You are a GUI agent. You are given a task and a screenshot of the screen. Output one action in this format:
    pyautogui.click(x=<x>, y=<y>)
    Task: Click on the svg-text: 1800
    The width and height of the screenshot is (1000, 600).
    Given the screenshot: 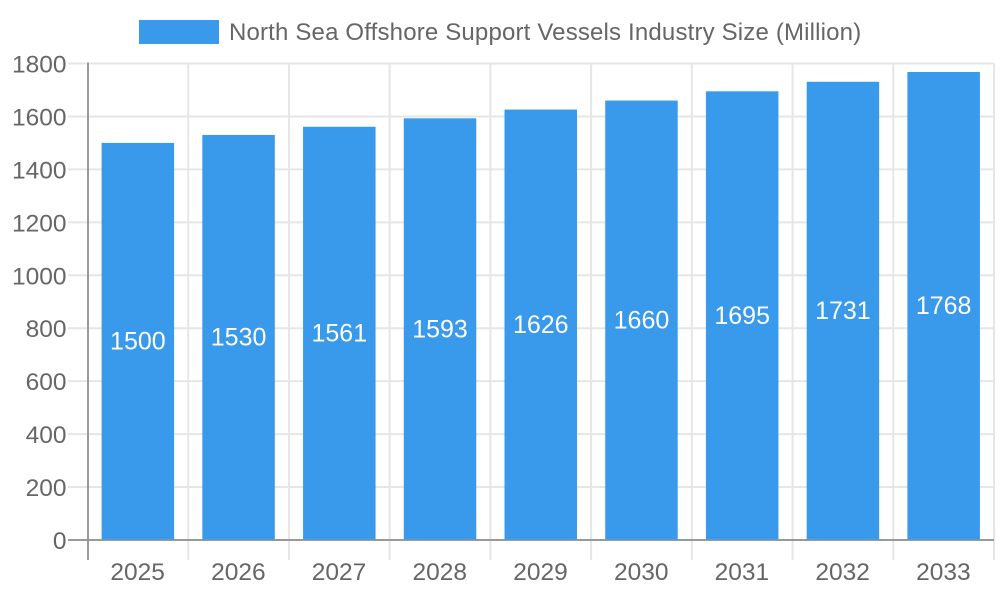 What is the action you would take?
    pyautogui.click(x=39, y=65)
    